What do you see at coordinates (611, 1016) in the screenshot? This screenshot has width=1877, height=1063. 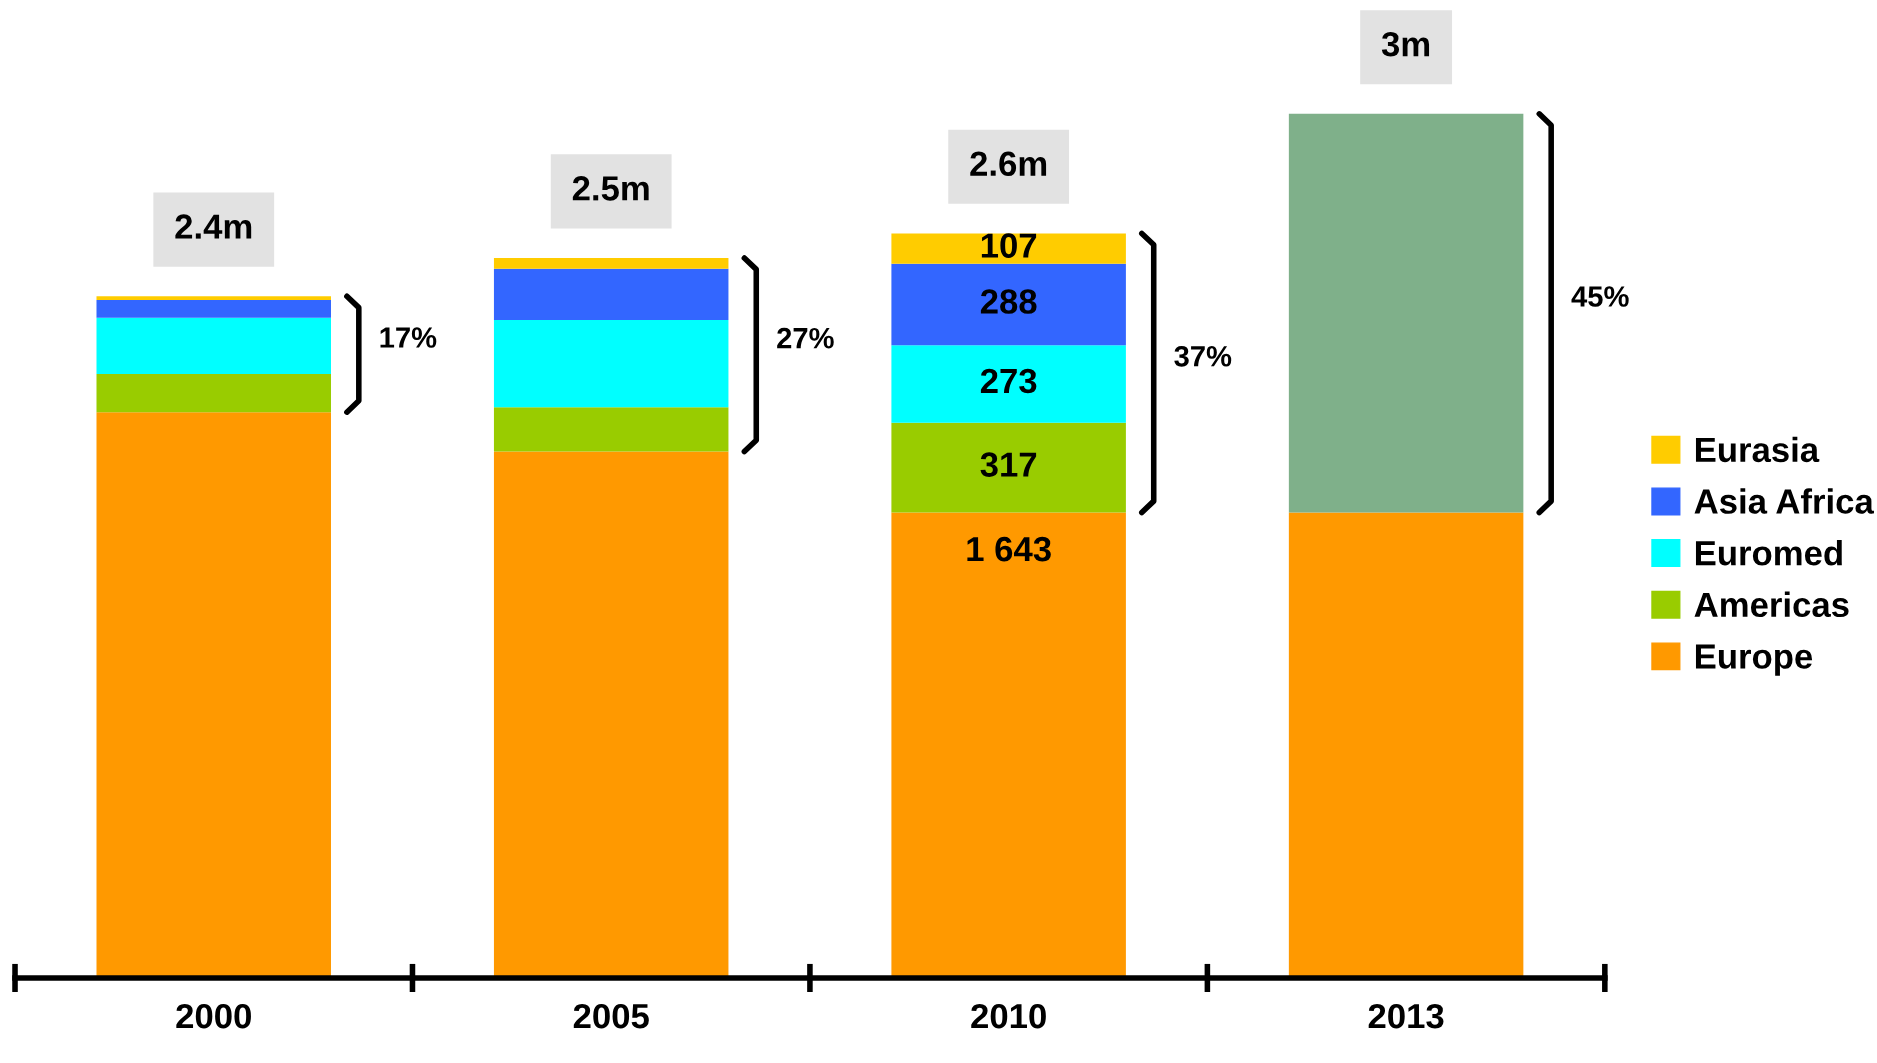 I see `x-tick-label: 2005` at bounding box center [611, 1016].